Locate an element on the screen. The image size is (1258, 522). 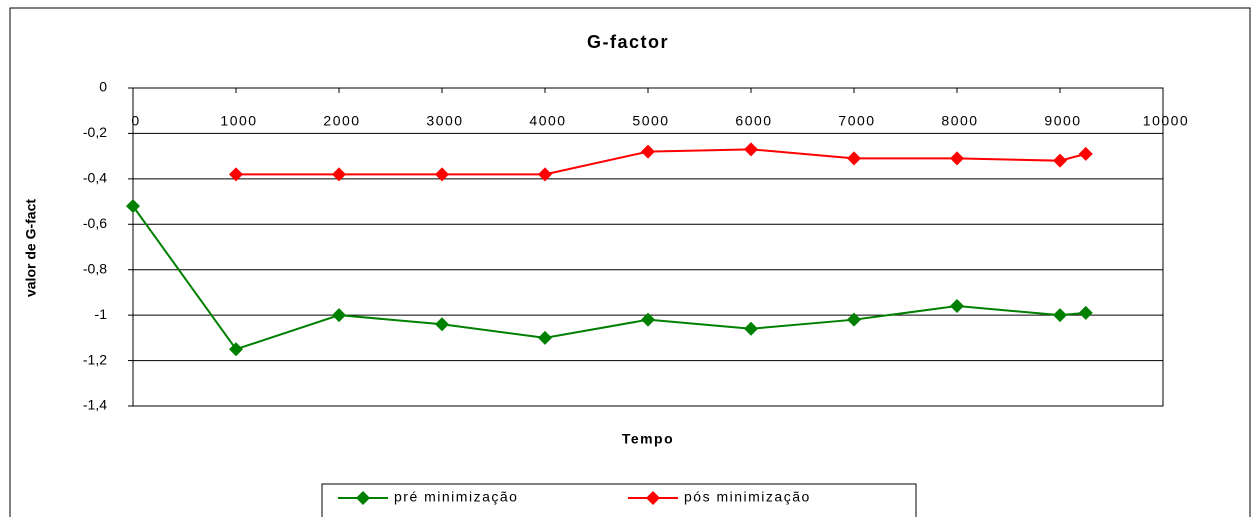
y-tick-label: 0 is located at coordinates (103, 87).